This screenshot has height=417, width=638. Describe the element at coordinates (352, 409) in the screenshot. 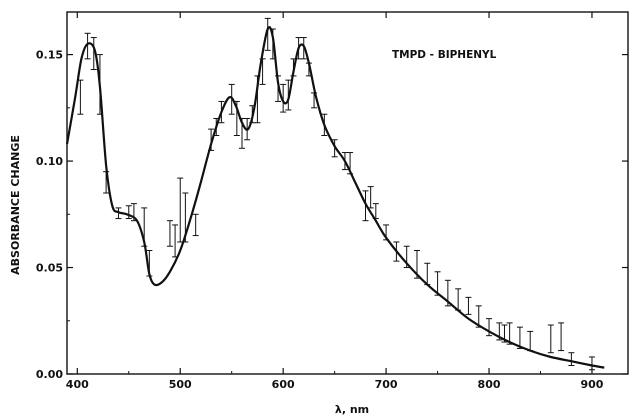

I see `x-axis-label: λ, nm` at that location.